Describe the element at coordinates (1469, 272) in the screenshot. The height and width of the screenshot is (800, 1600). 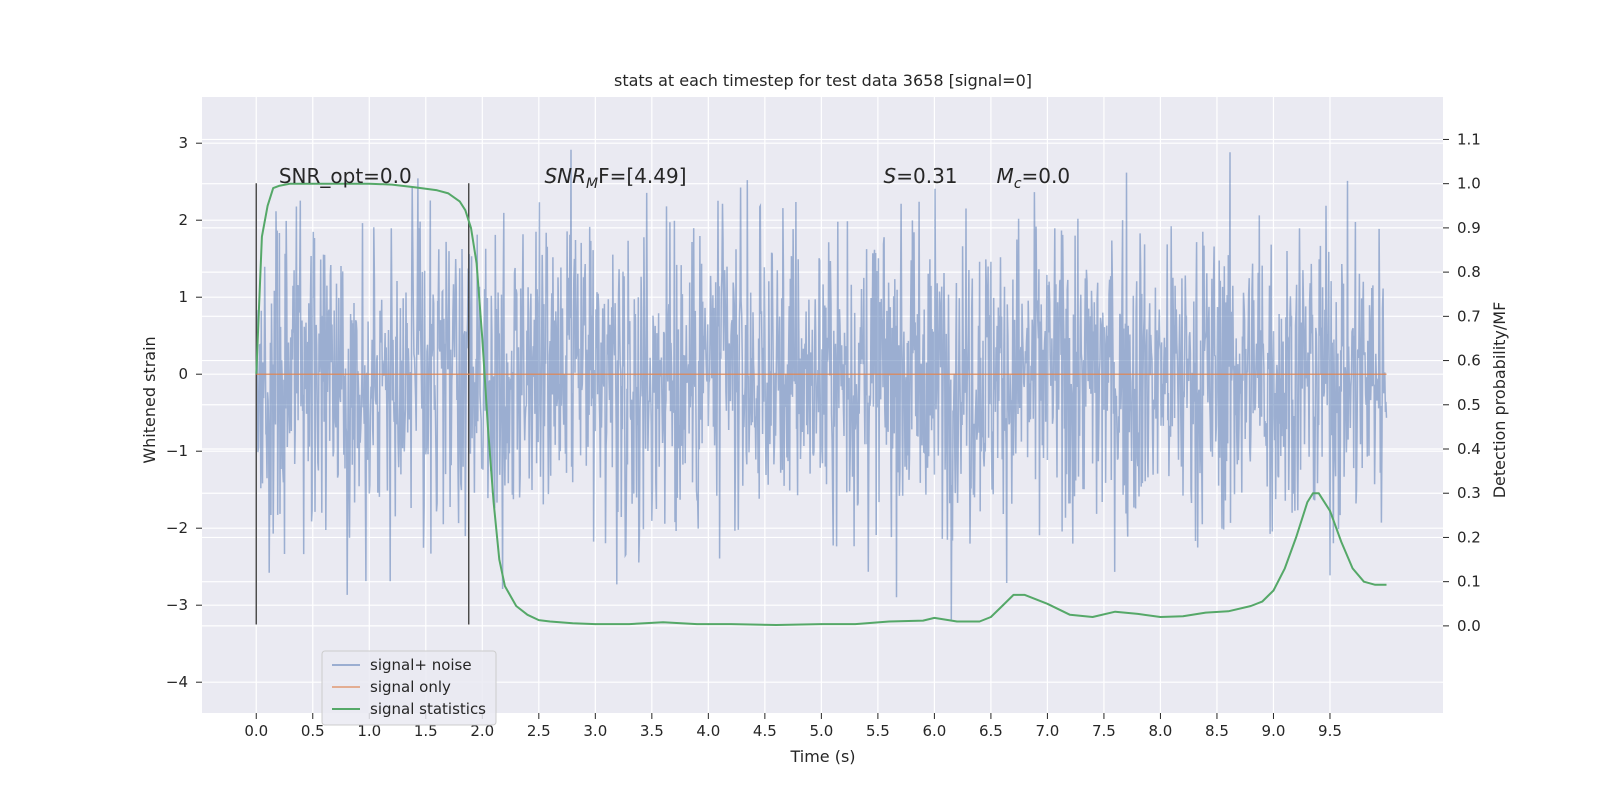
I see `y-right-tick-label: 0.8` at that location.